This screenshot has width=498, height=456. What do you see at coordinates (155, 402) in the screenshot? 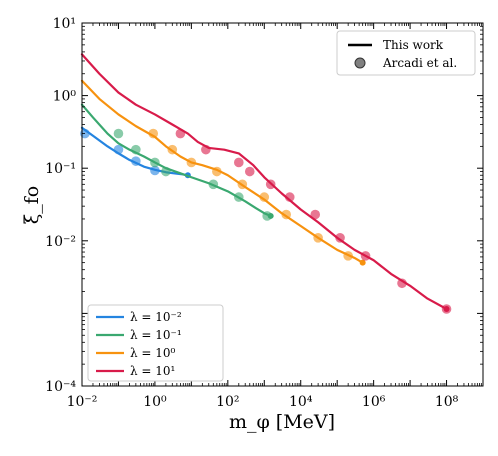
I see `x-tick-label: 10⁰` at bounding box center [155, 402].